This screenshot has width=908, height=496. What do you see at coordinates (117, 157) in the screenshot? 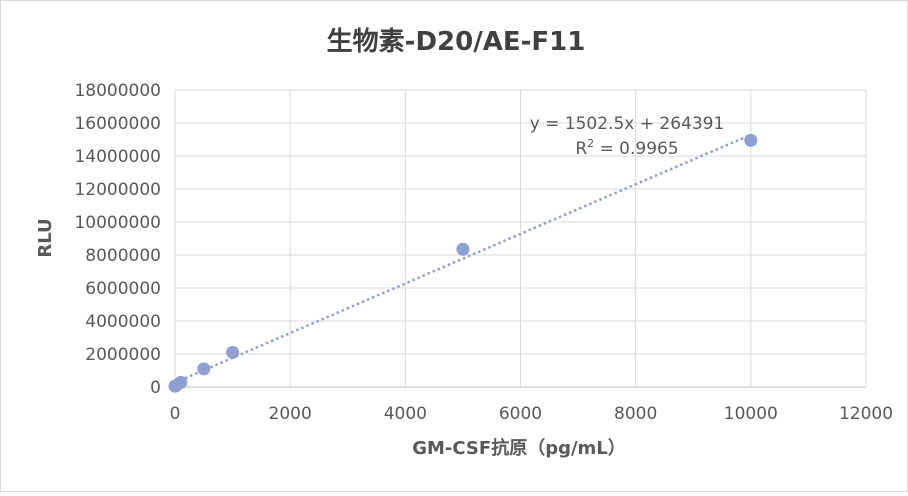
I see `y-tick-label: 14000000` at bounding box center [117, 157].